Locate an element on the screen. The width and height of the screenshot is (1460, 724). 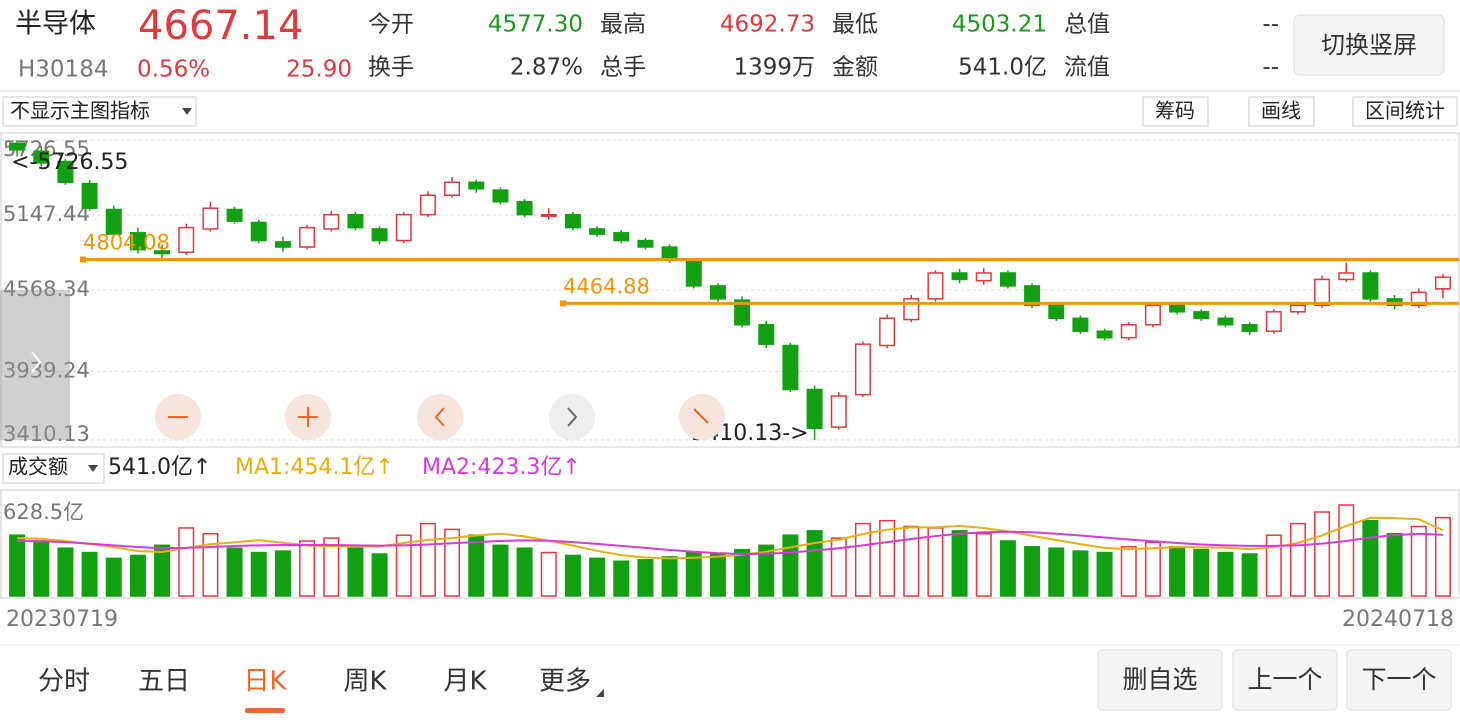
y-tick-label: 3939.24 is located at coordinates (46, 370).